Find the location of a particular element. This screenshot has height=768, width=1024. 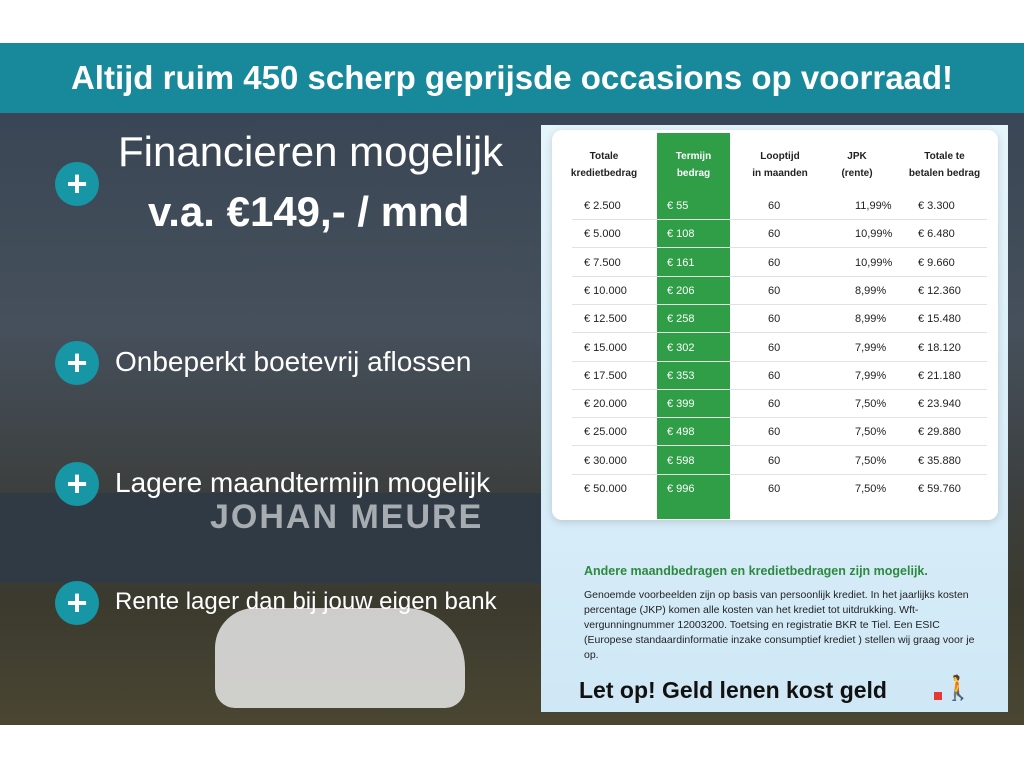

table-row: € 10.000 € 206 60 8,99% € 12.360 is located at coordinates (779, 291).